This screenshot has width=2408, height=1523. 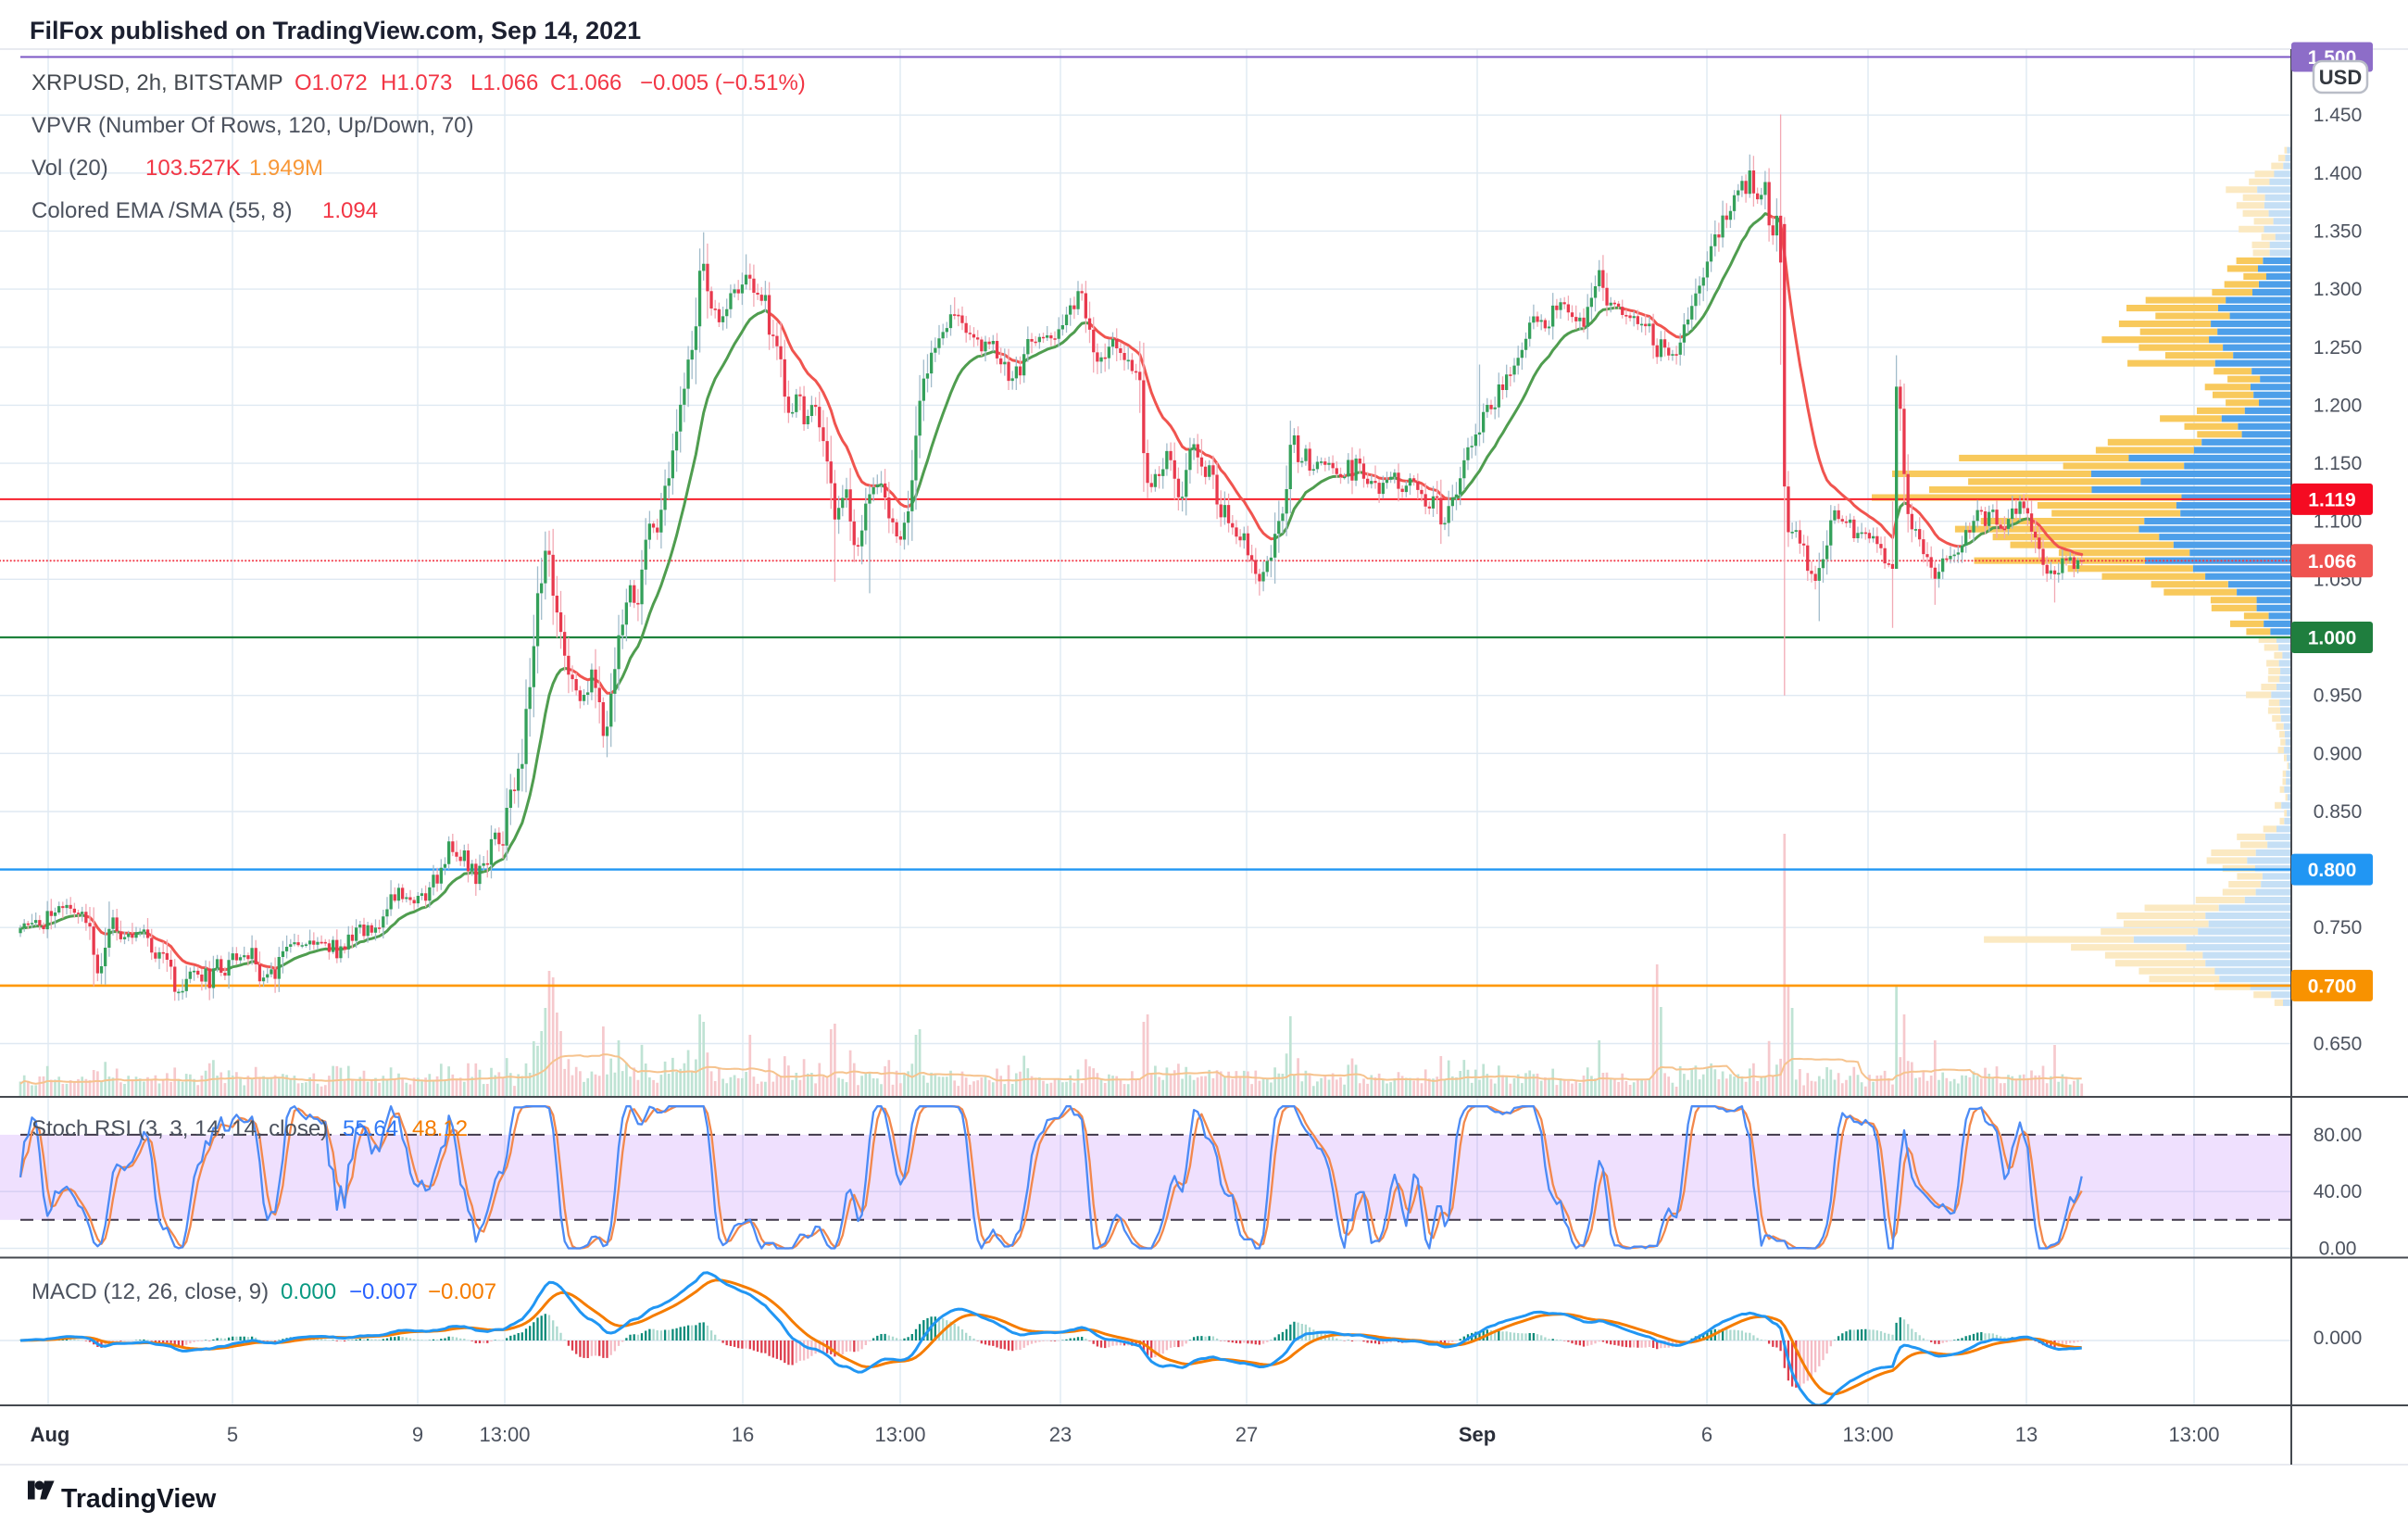 I want to click on svg-text:VPVR (Number Of Rows, 120, Up/: VPVR (Number Of Rows, 120, Up/Down, 70), so click(x=252, y=125).